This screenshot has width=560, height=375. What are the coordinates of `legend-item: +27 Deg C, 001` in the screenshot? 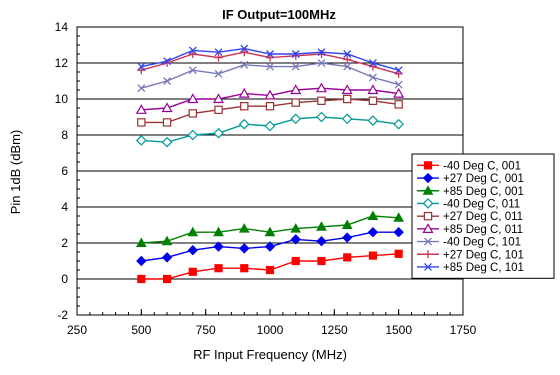 It's located at (470, 178).